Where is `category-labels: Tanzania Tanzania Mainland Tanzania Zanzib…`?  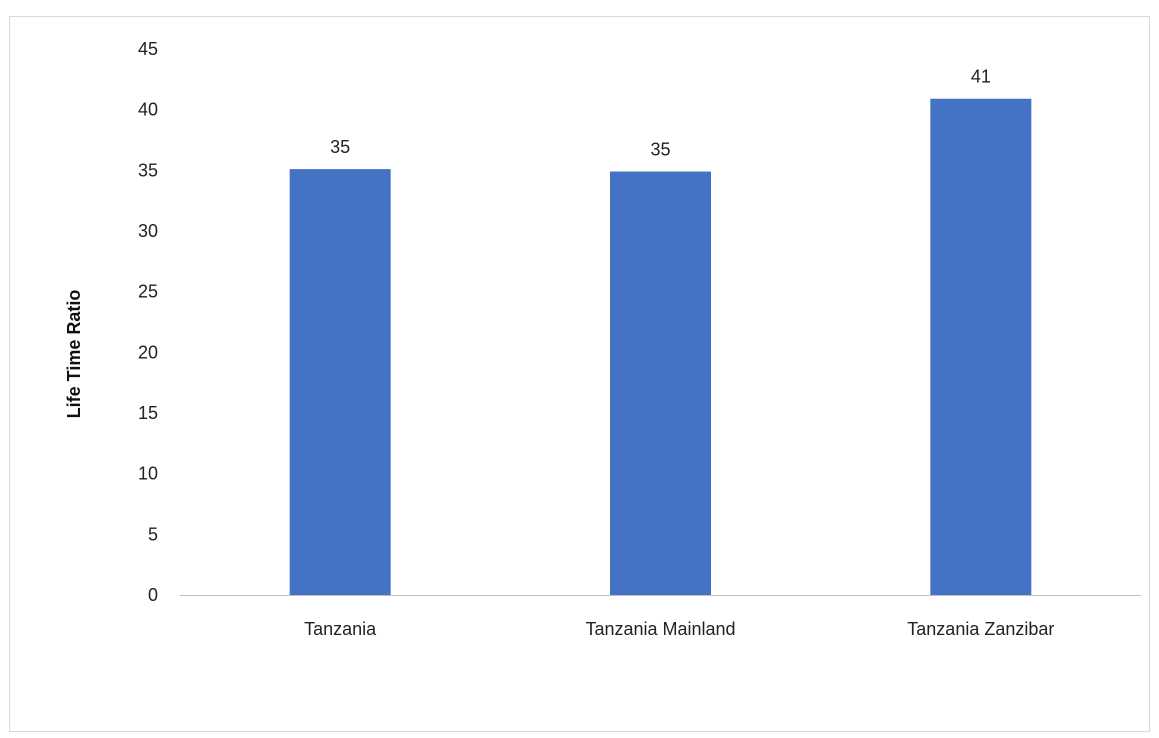
category-labels: Tanzania Tanzania Mainland Tanzania Zanzib… is located at coordinates (679, 629).